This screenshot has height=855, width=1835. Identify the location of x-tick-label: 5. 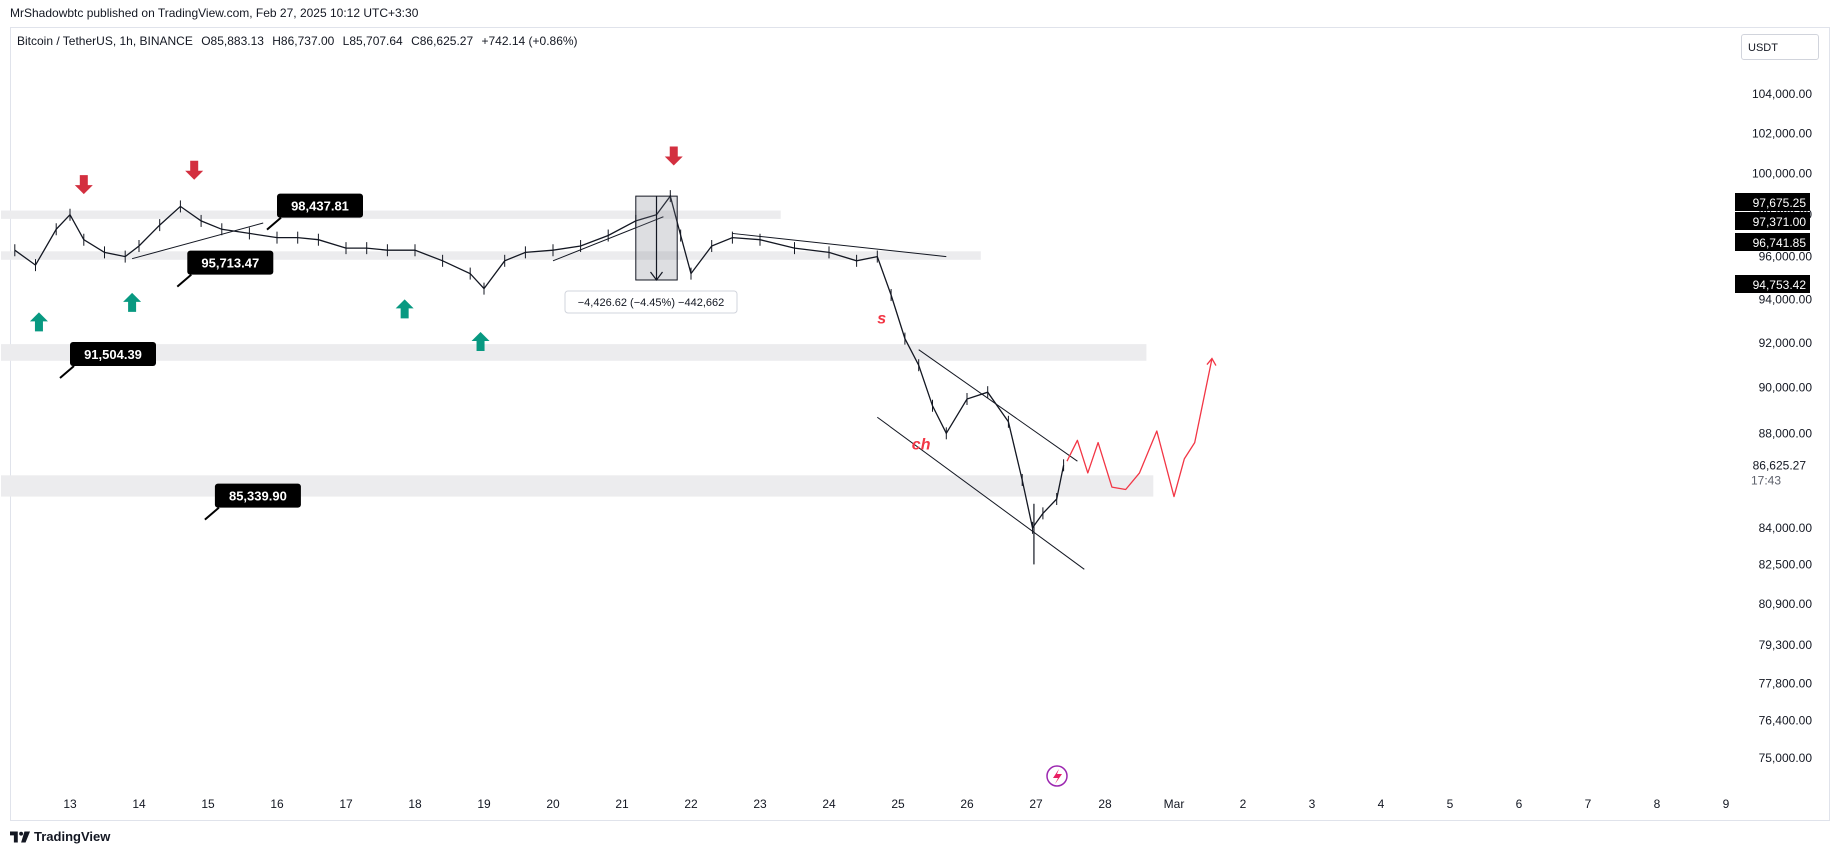
(1450, 804).